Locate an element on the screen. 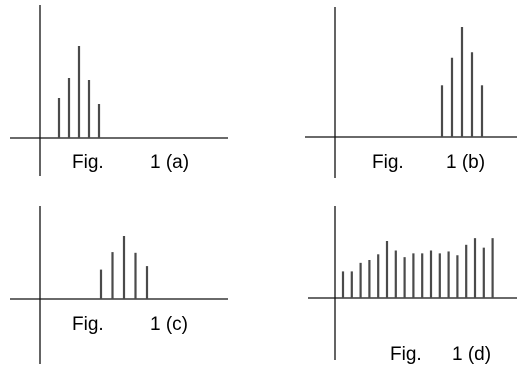 This screenshot has height=374, width=517. figure-label-id: 1 (d) is located at coordinates (471, 354).